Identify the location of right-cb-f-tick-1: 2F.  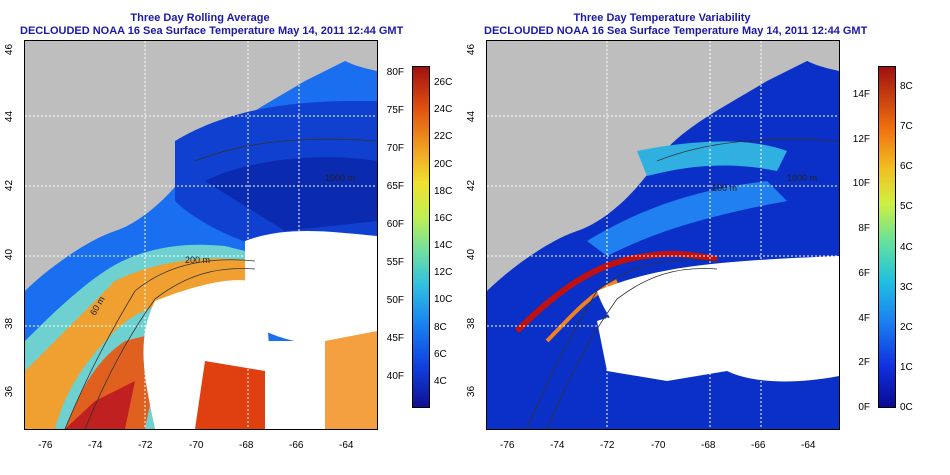
(864, 363).